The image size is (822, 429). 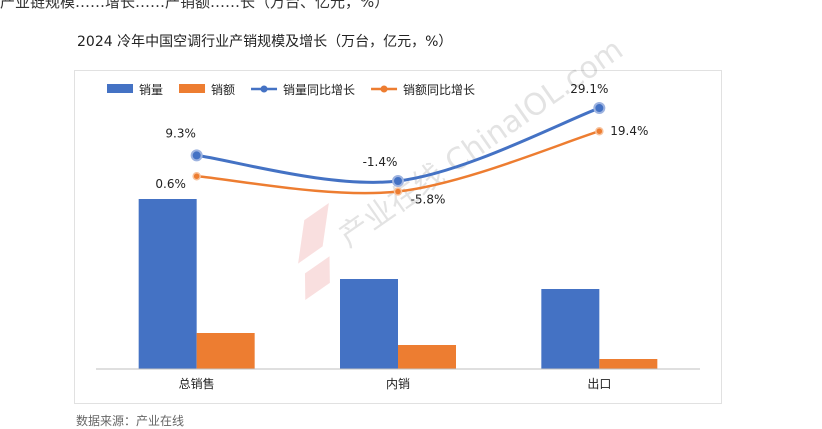 I want to click on data-label: 19.4%, so click(x=629, y=131).